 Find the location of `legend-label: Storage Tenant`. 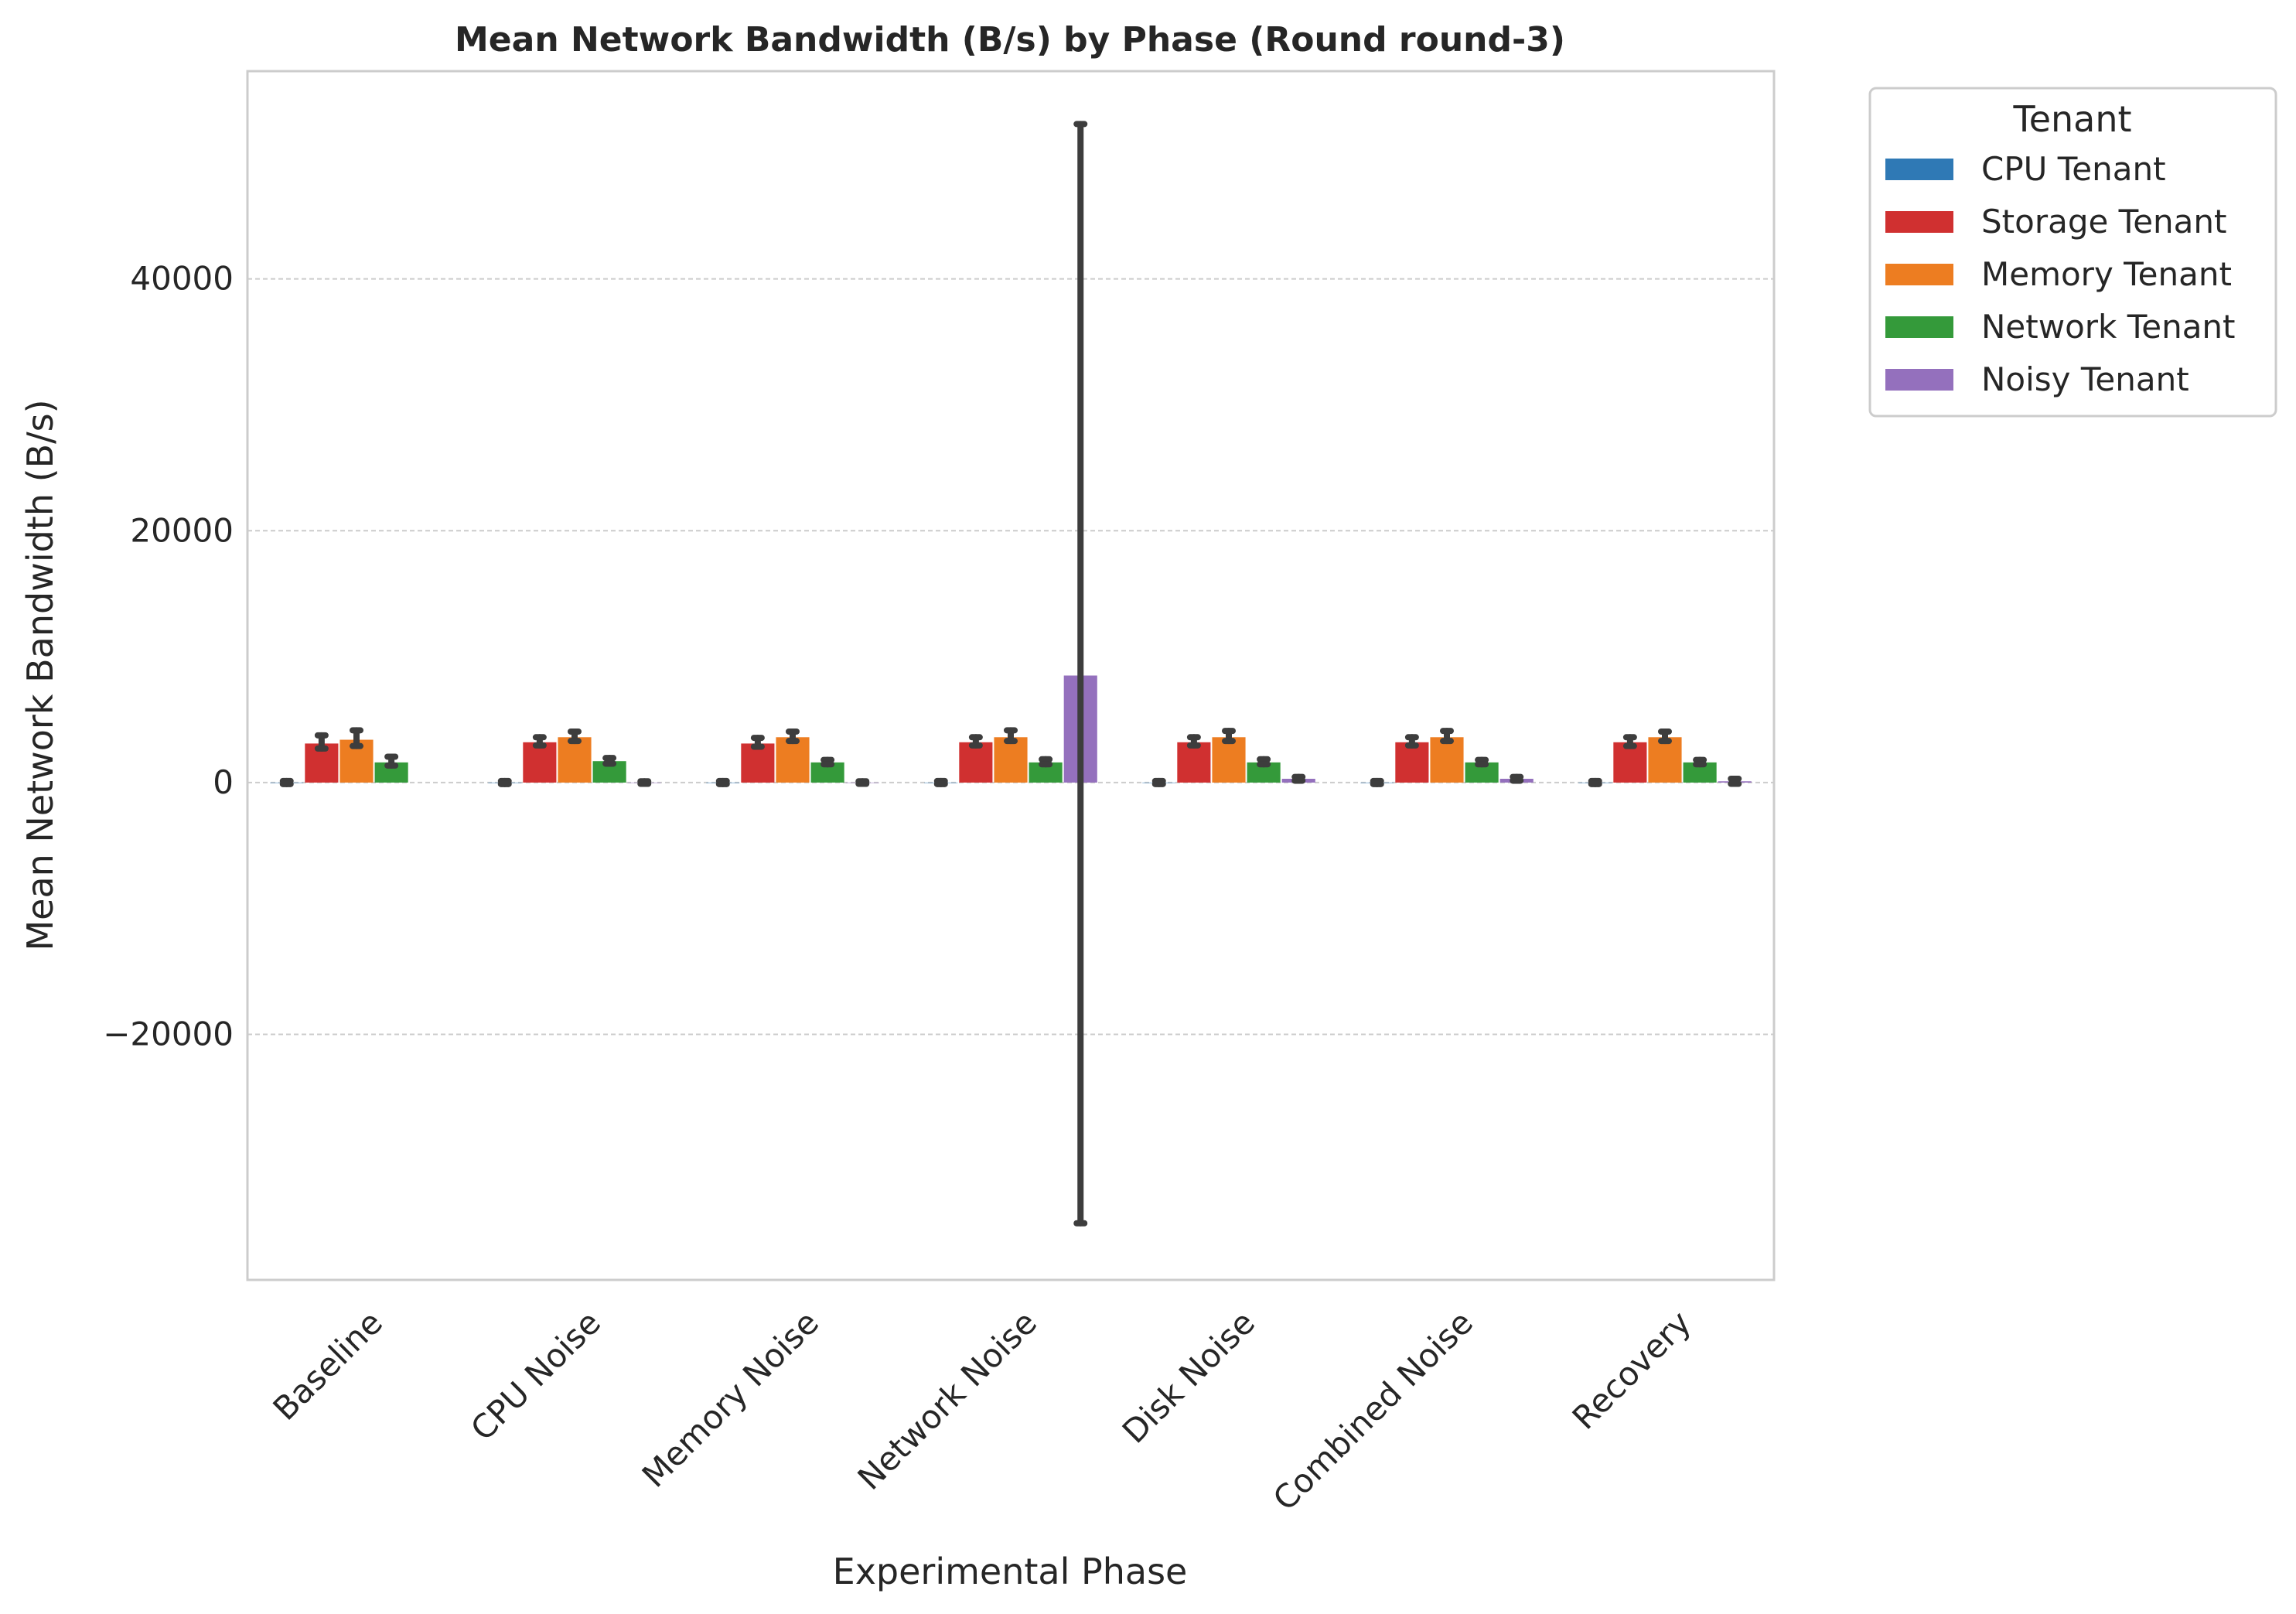

legend-label: Storage Tenant is located at coordinates (2103, 222).